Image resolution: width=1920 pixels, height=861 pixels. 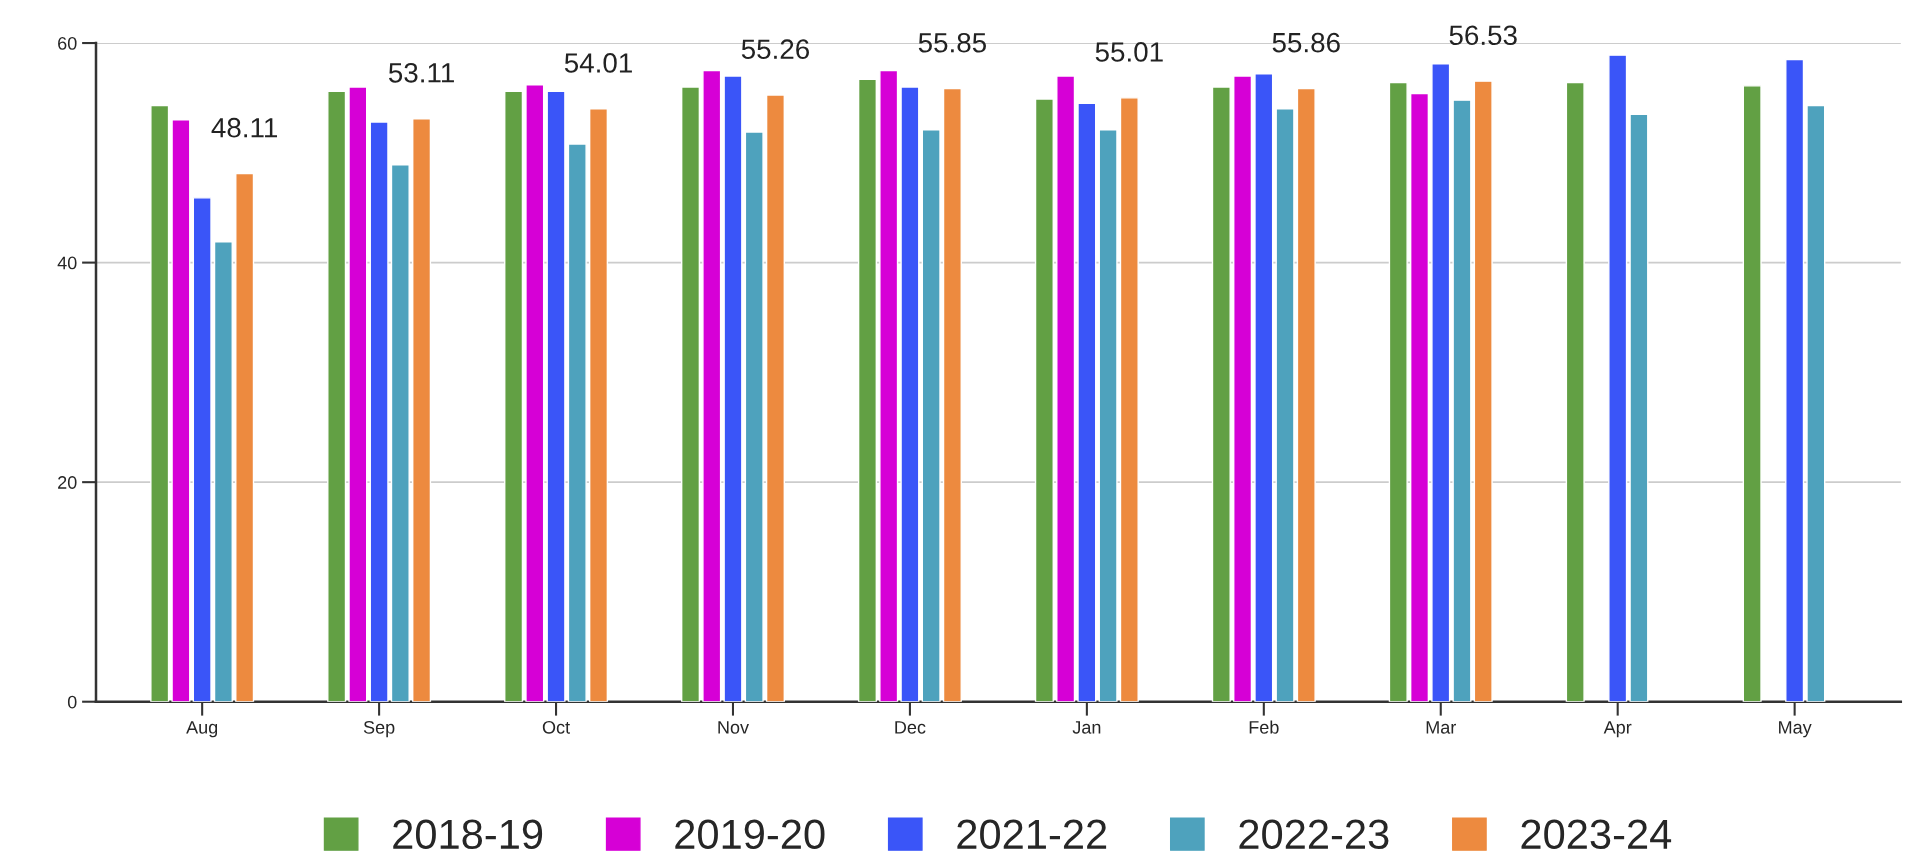 What do you see at coordinates (379, 729) in the screenshot?
I see `x-tick-label: Sep` at bounding box center [379, 729].